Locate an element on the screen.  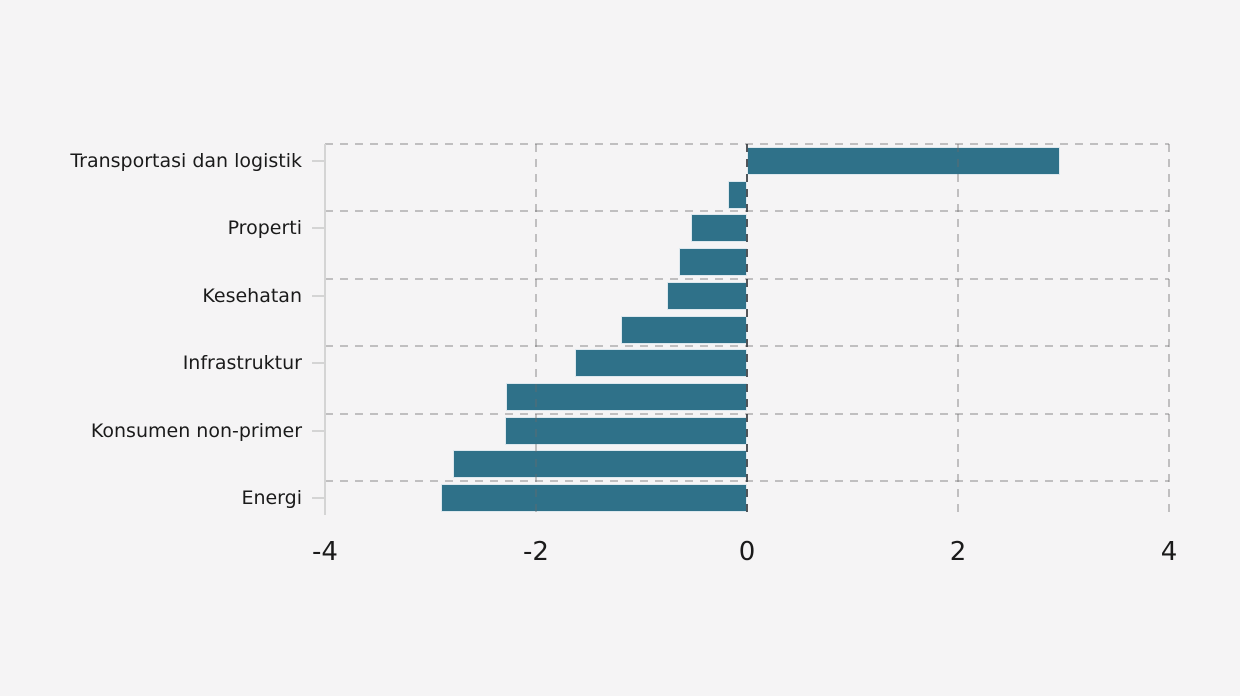
zero-line is located at coordinates (747, 329).